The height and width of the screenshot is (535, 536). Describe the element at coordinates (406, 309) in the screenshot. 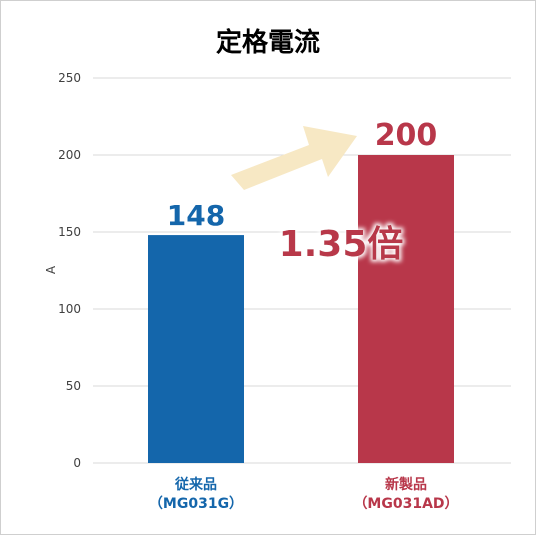

I see `bar-new-product` at that location.